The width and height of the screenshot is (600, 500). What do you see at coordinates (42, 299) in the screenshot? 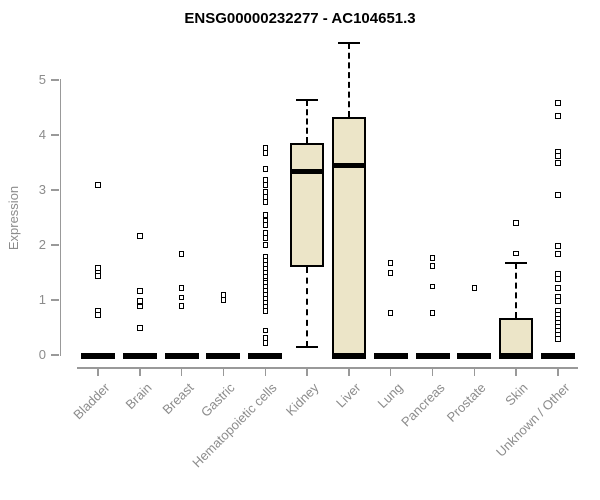
I see `y-tick-label: 1` at bounding box center [42, 299].